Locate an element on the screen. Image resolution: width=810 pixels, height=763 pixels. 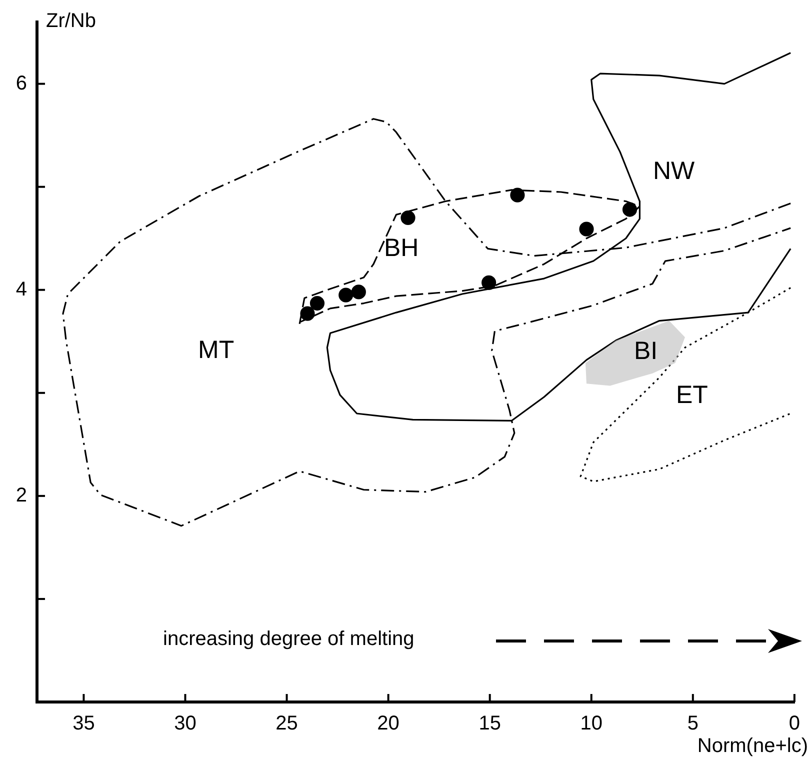
x-tick-label: 35 is located at coordinates (83, 723).